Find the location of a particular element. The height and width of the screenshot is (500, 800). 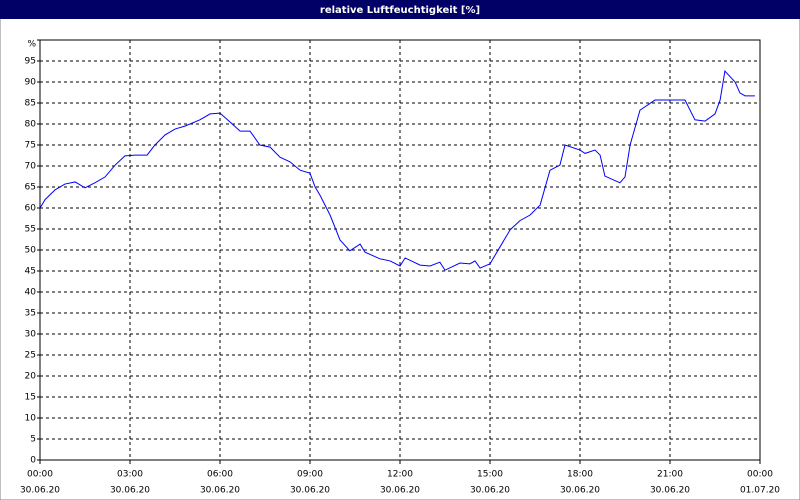

x-tick-label: 06:00 is located at coordinates (220, 475).